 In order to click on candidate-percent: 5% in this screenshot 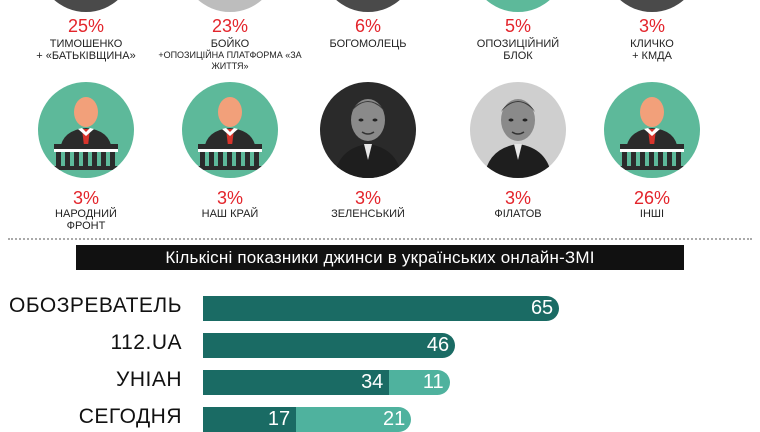, I will do `click(517, 26)`.